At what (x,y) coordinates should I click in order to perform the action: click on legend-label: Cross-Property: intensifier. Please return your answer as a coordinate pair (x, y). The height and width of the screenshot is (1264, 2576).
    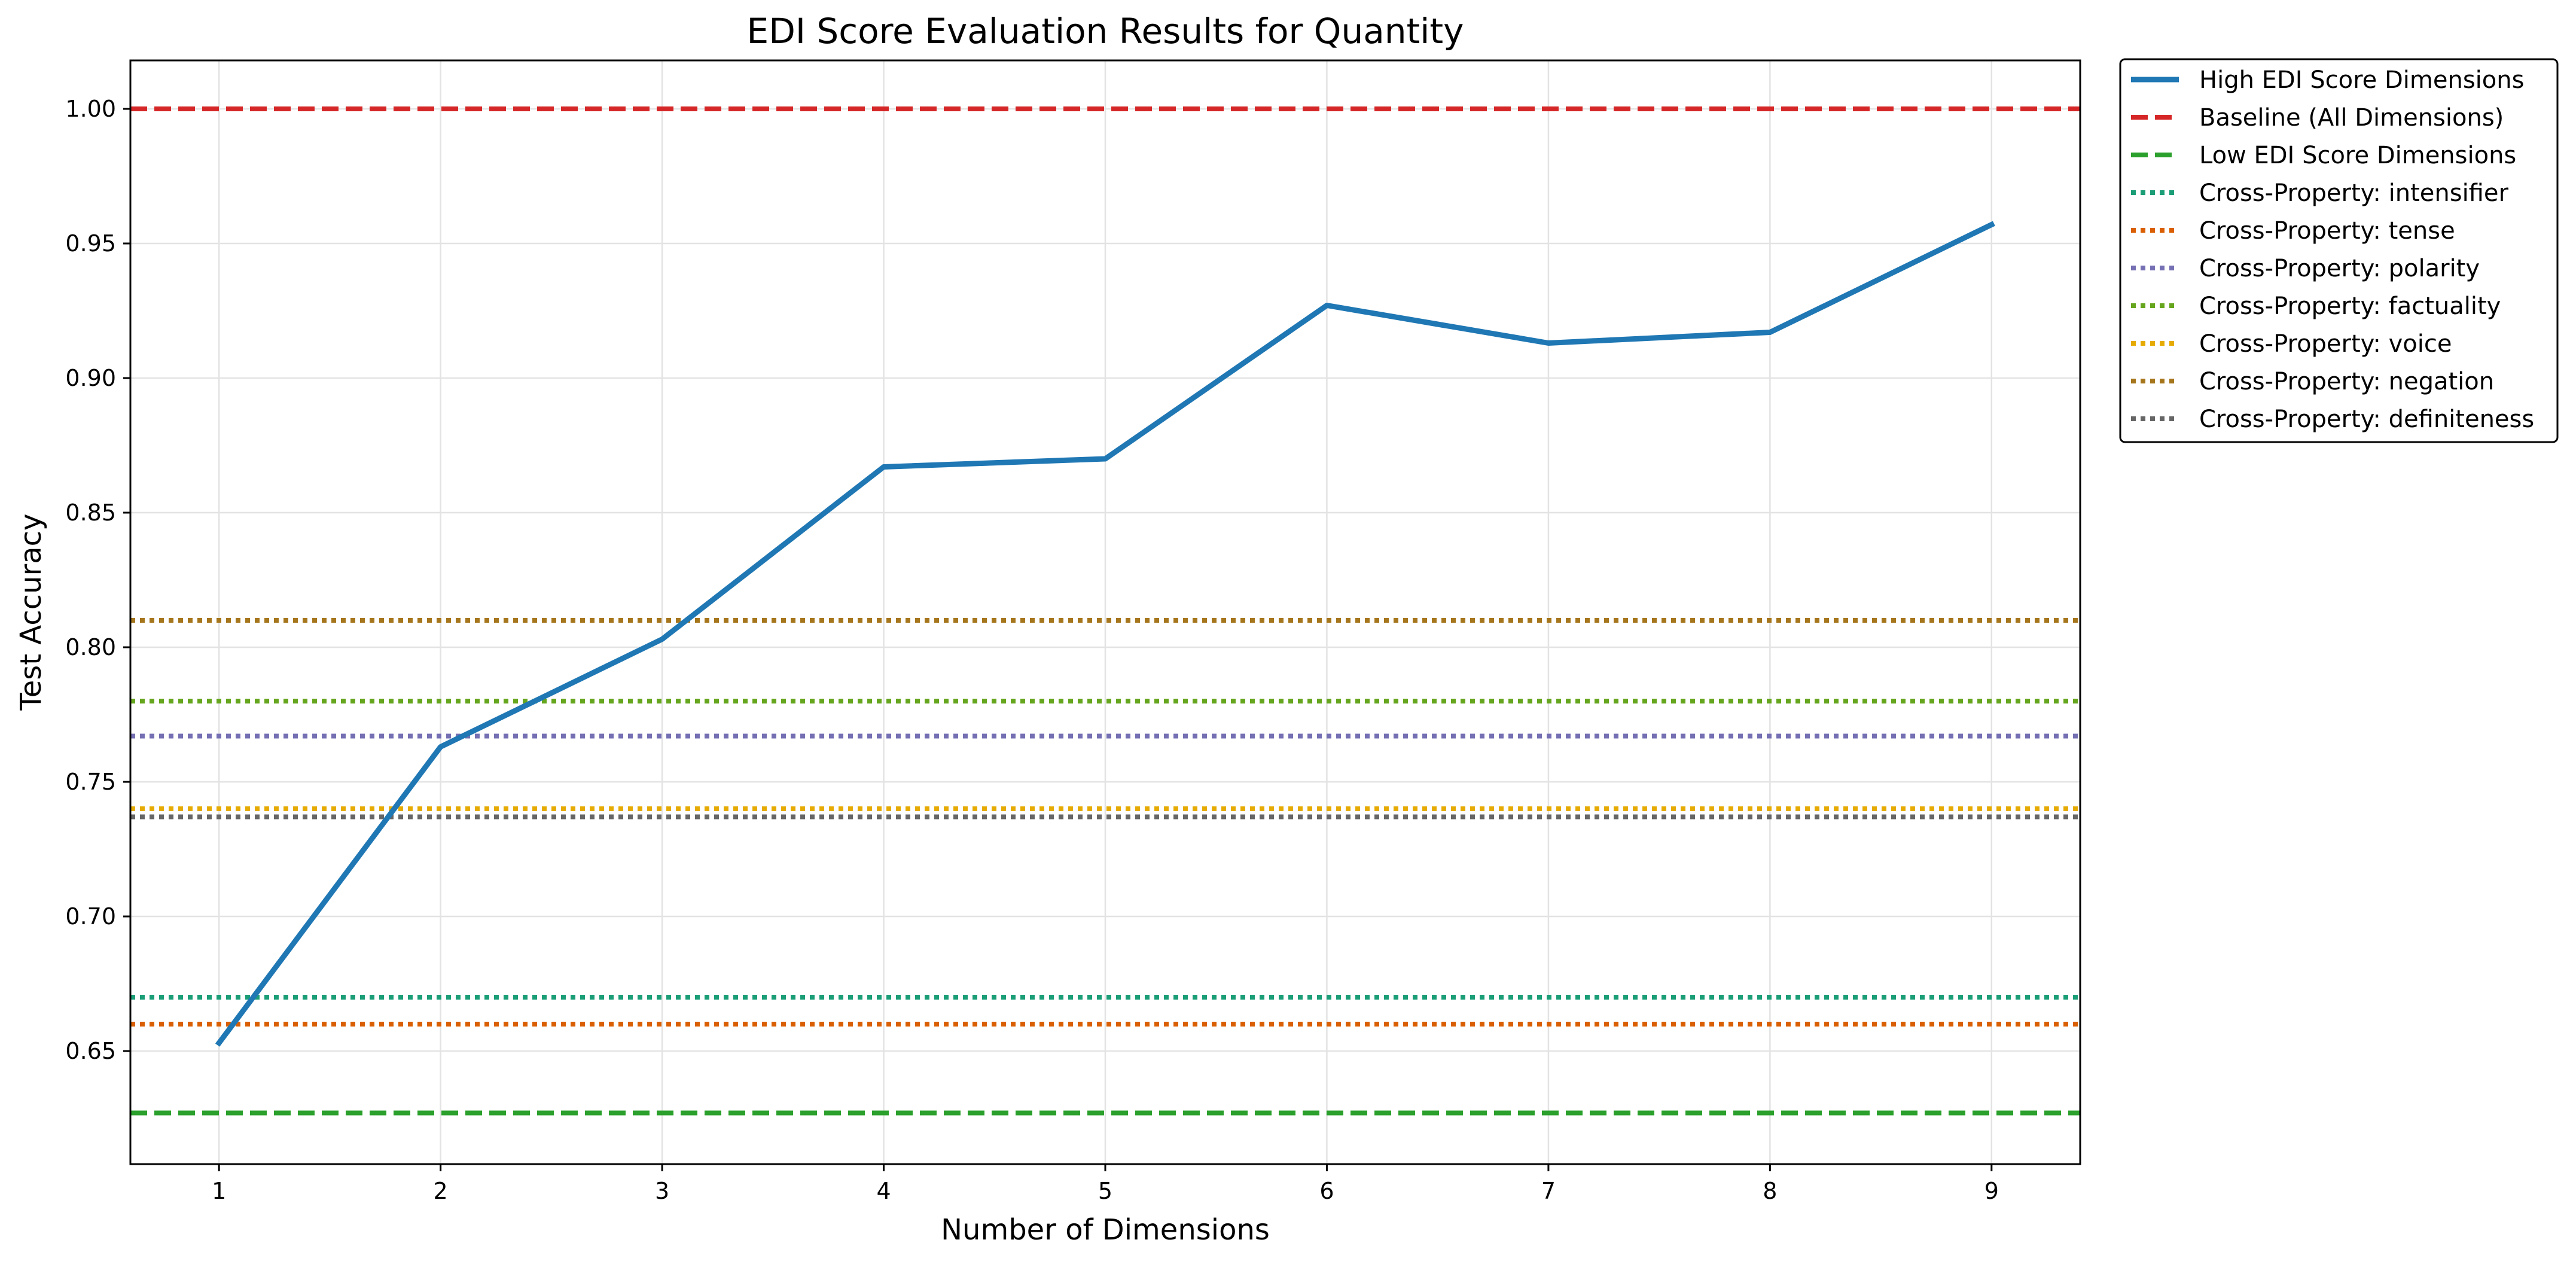
    Looking at the image, I should click on (2354, 193).